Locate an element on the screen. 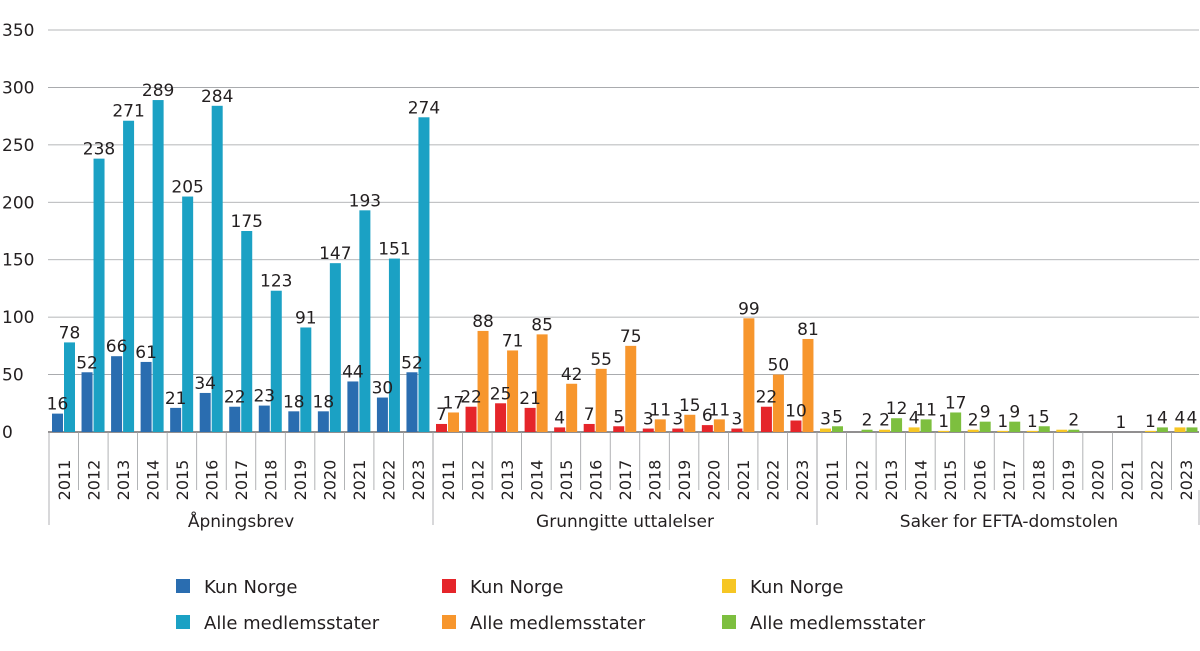  data-label: 5 is located at coordinates (618, 417).